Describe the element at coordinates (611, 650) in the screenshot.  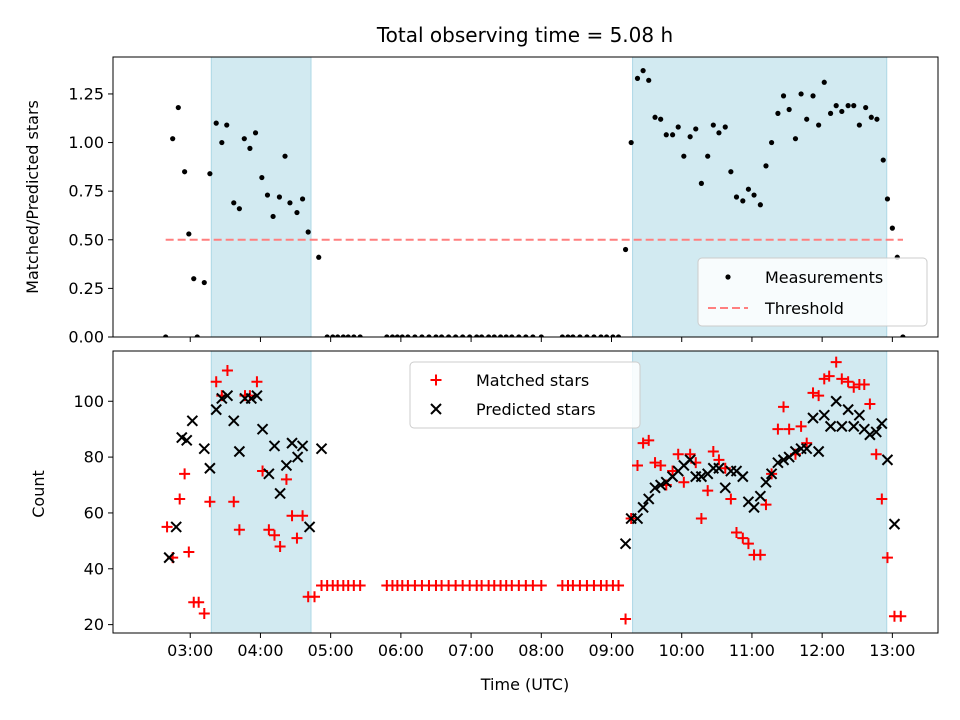
I see `x-tick-label: 09:00` at that location.